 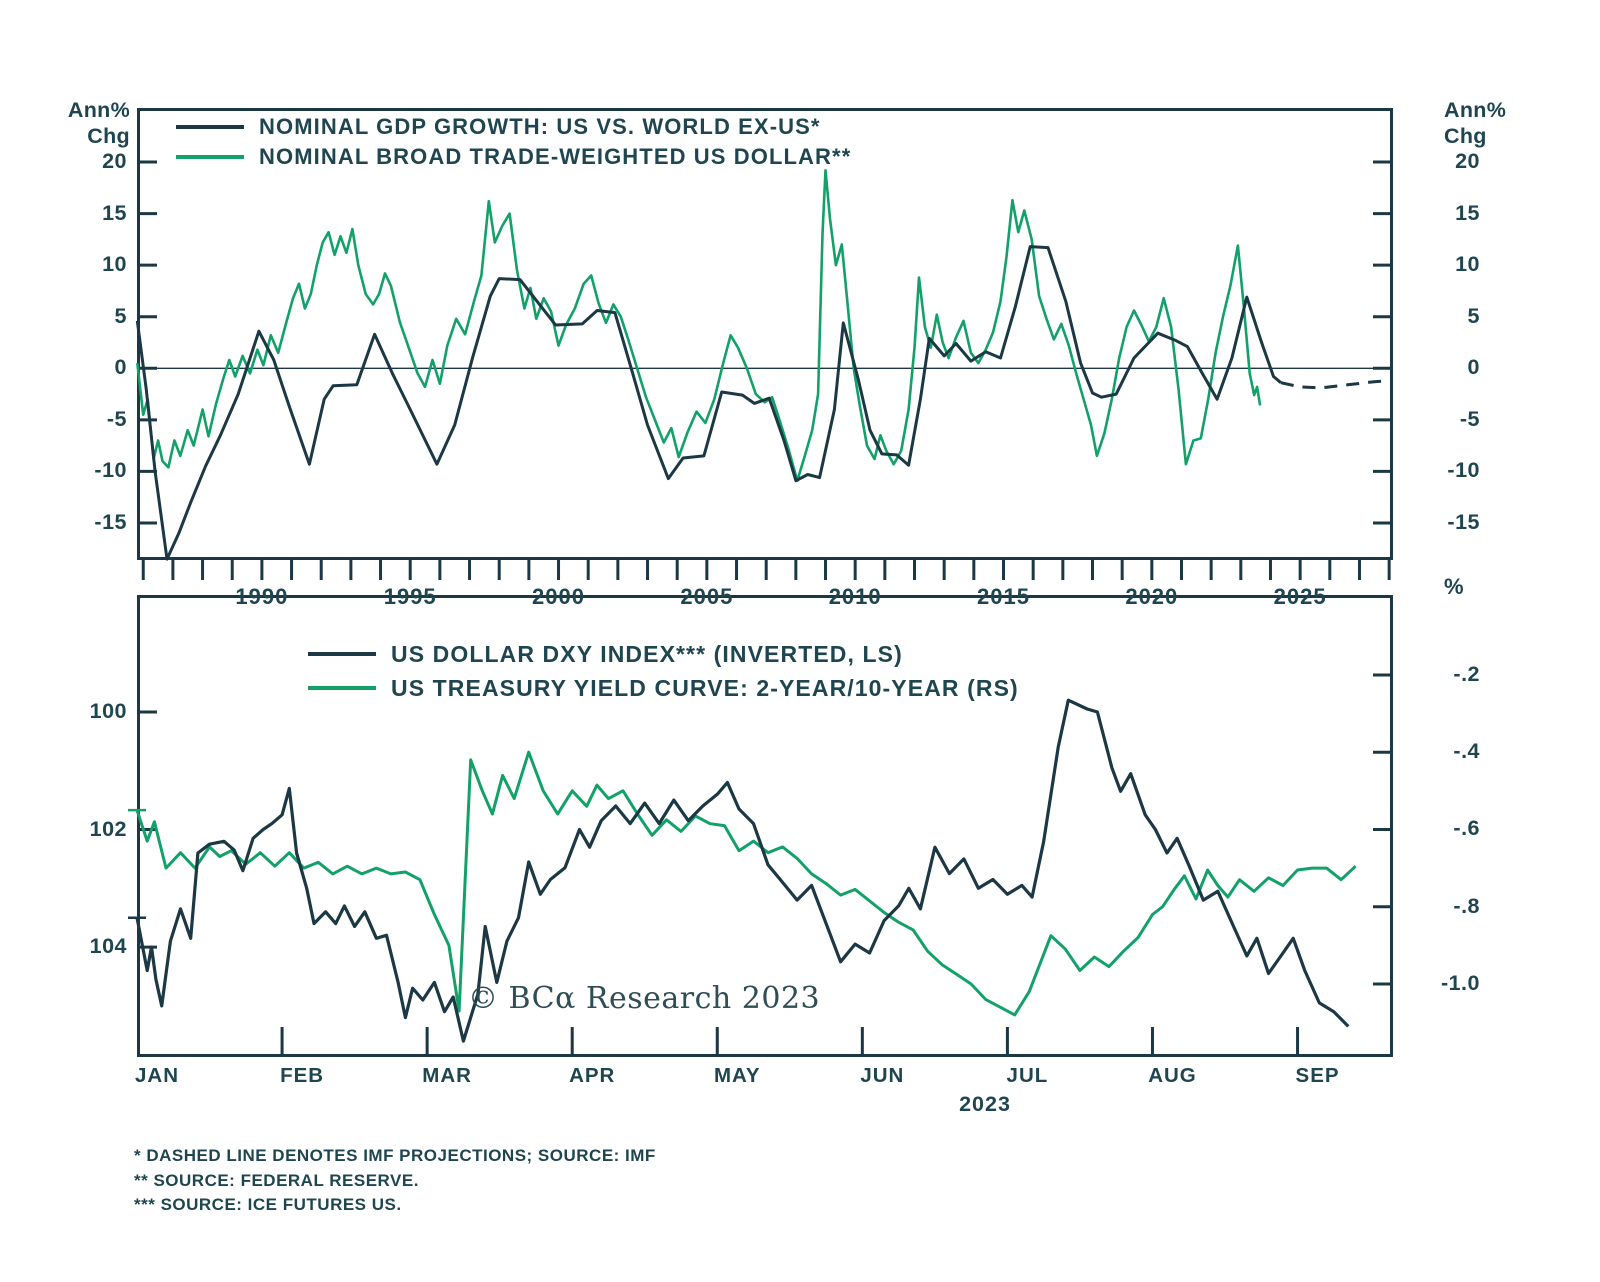 I want to click on tick-label: 2005, so click(x=707, y=596).